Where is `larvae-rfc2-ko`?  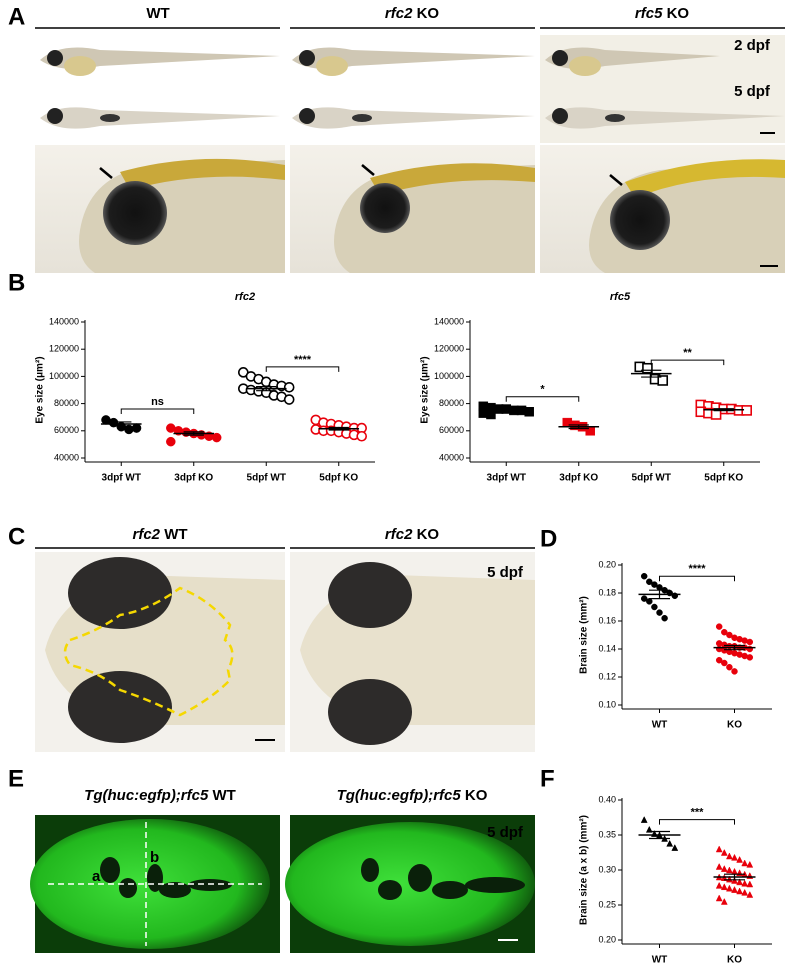 larvae-rfc2-ko is located at coordinates (412, 160).